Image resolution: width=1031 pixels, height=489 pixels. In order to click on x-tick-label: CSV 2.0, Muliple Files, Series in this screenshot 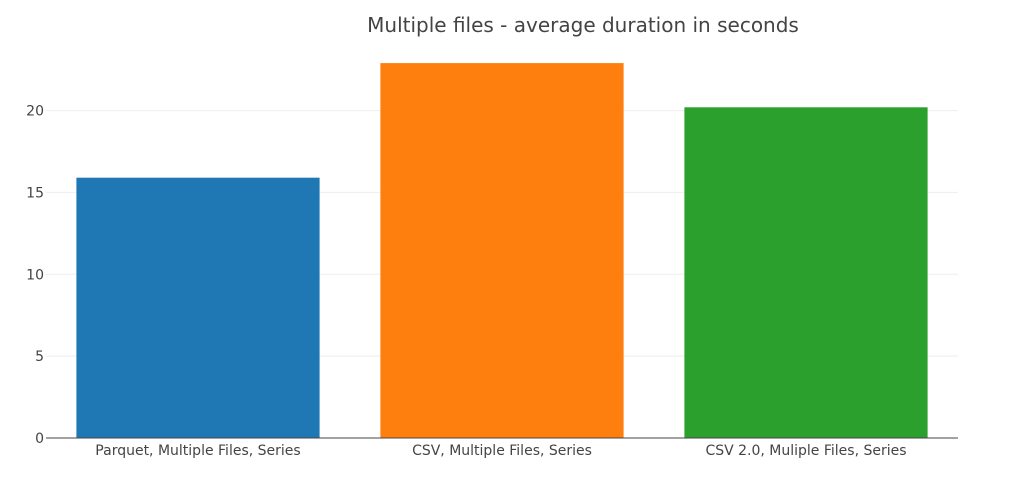, I will do `click(805, 451)`.